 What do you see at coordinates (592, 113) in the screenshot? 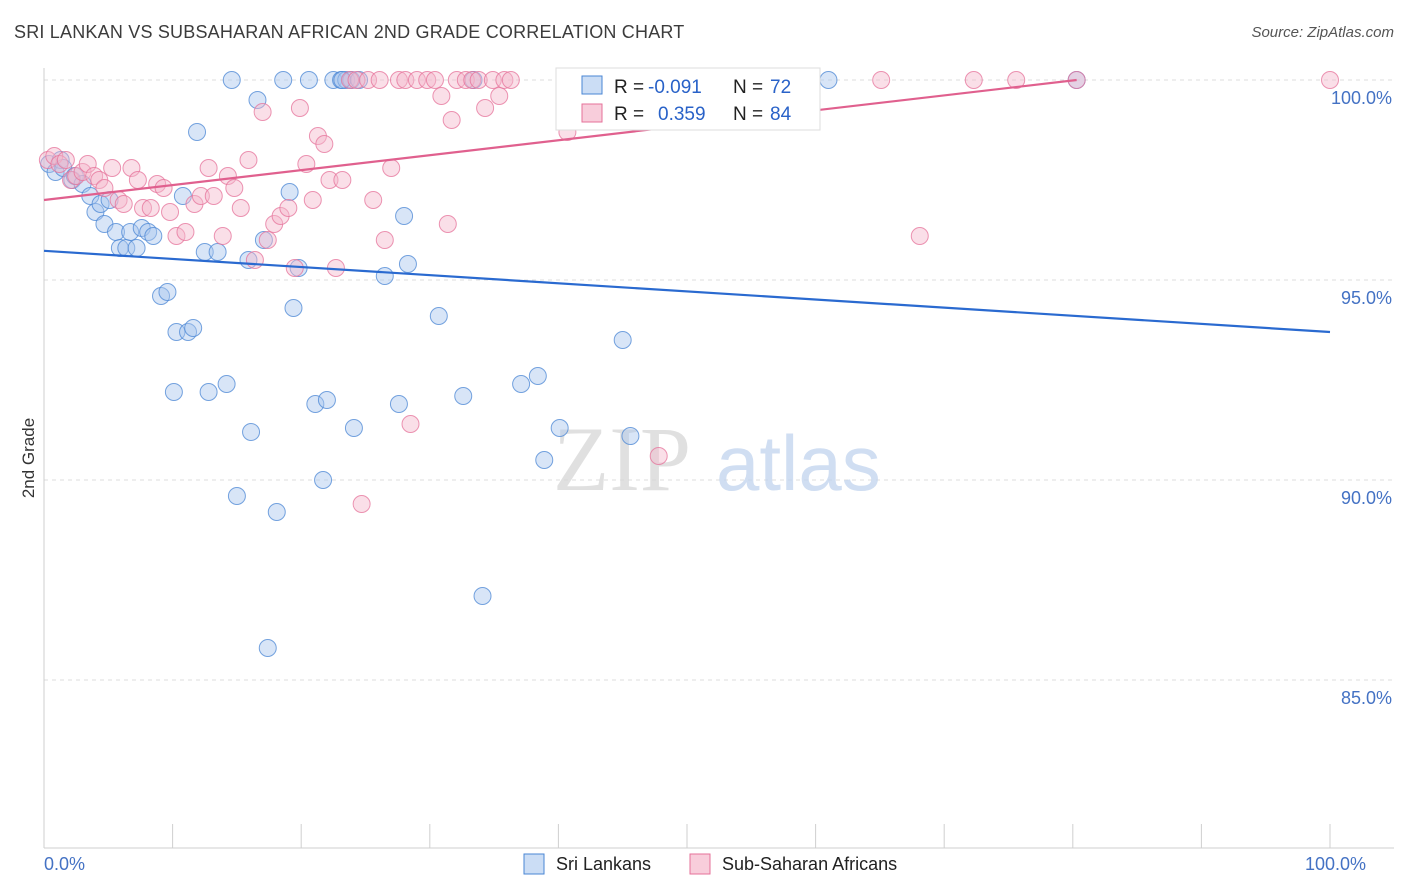
I see `legend-swatch-pink` at bounding box center [592, 113].